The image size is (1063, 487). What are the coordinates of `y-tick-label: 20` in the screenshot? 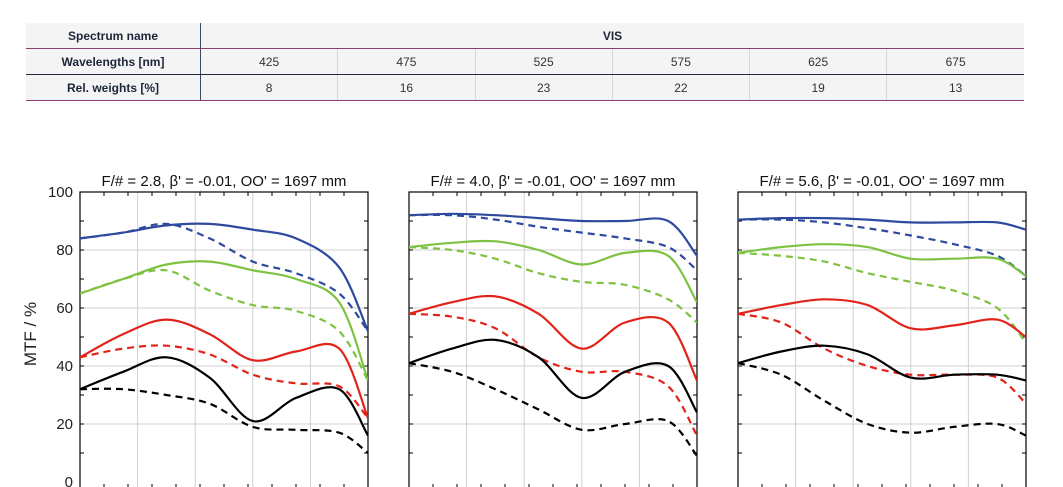 It's located at (64, 424).